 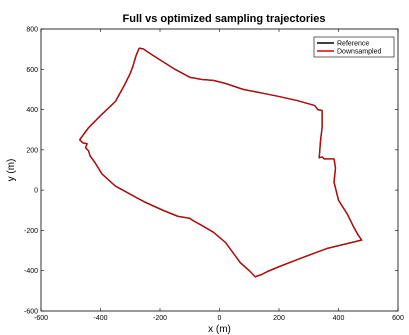 I want to click on x-tick-label: 0, so click(x=220, y=318).